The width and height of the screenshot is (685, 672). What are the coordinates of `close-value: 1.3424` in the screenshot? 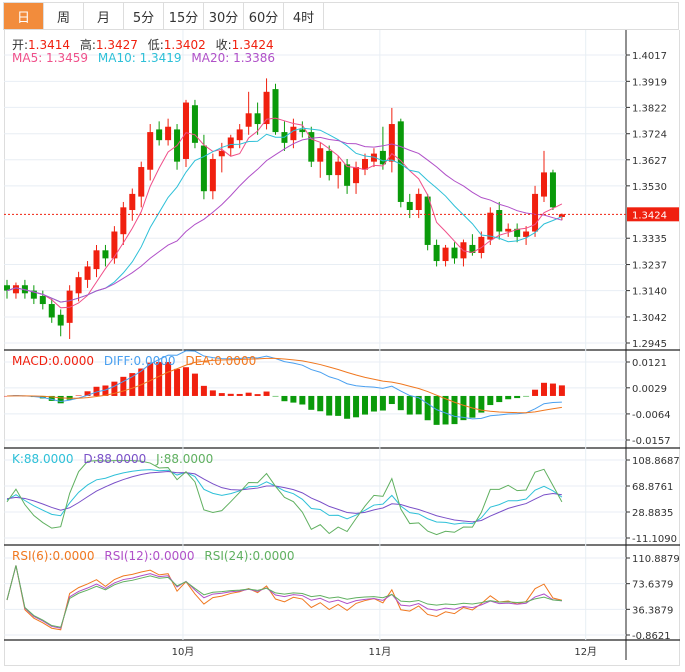 It's located at (252, 45).